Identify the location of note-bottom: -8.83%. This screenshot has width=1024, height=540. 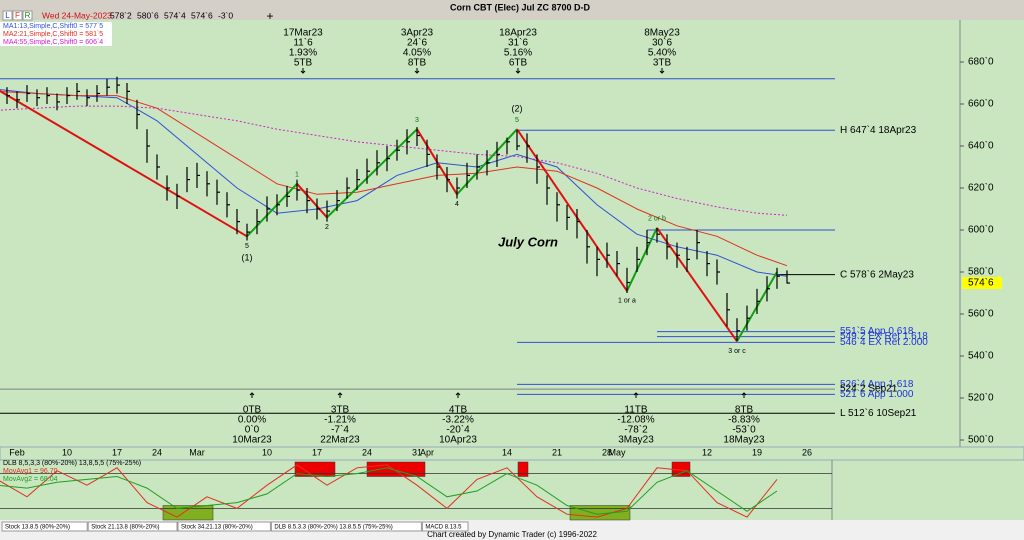
(744, 420).